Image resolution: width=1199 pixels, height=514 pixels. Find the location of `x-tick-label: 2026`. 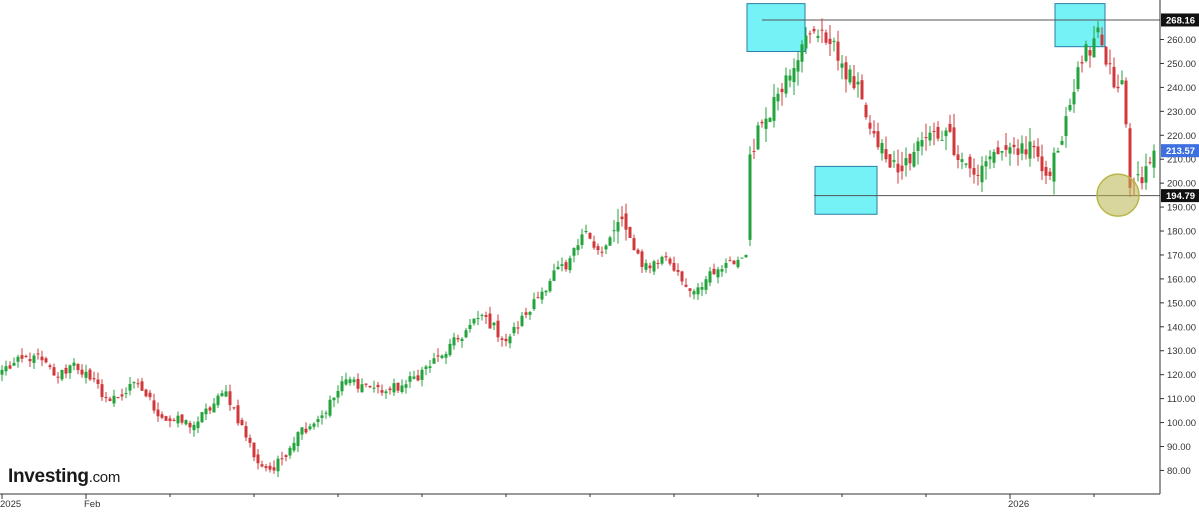

x-tick-label: 2026 is located at coordinates (1018, 504).